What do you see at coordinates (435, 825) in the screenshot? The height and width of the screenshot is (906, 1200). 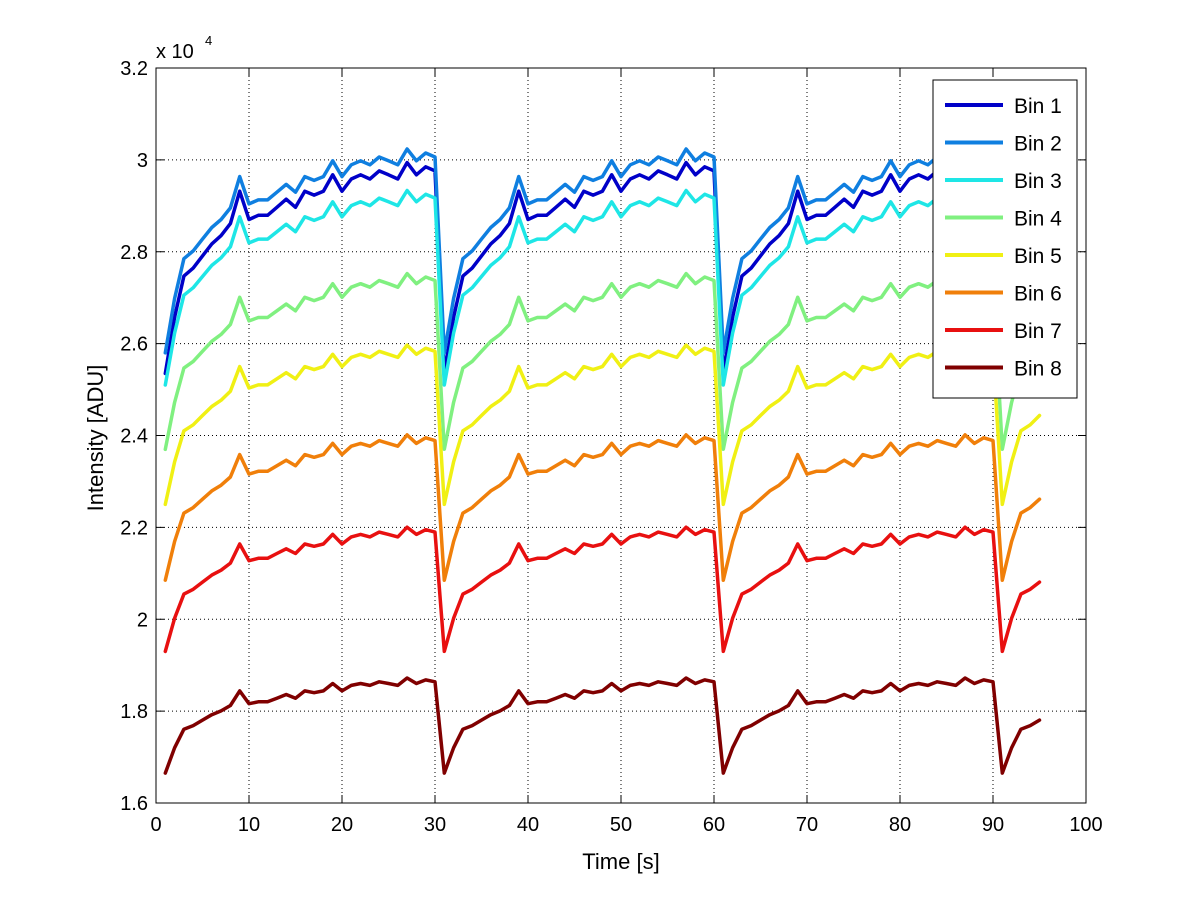 I see `x-tick-label: 30` at bounding box center [435, 825].